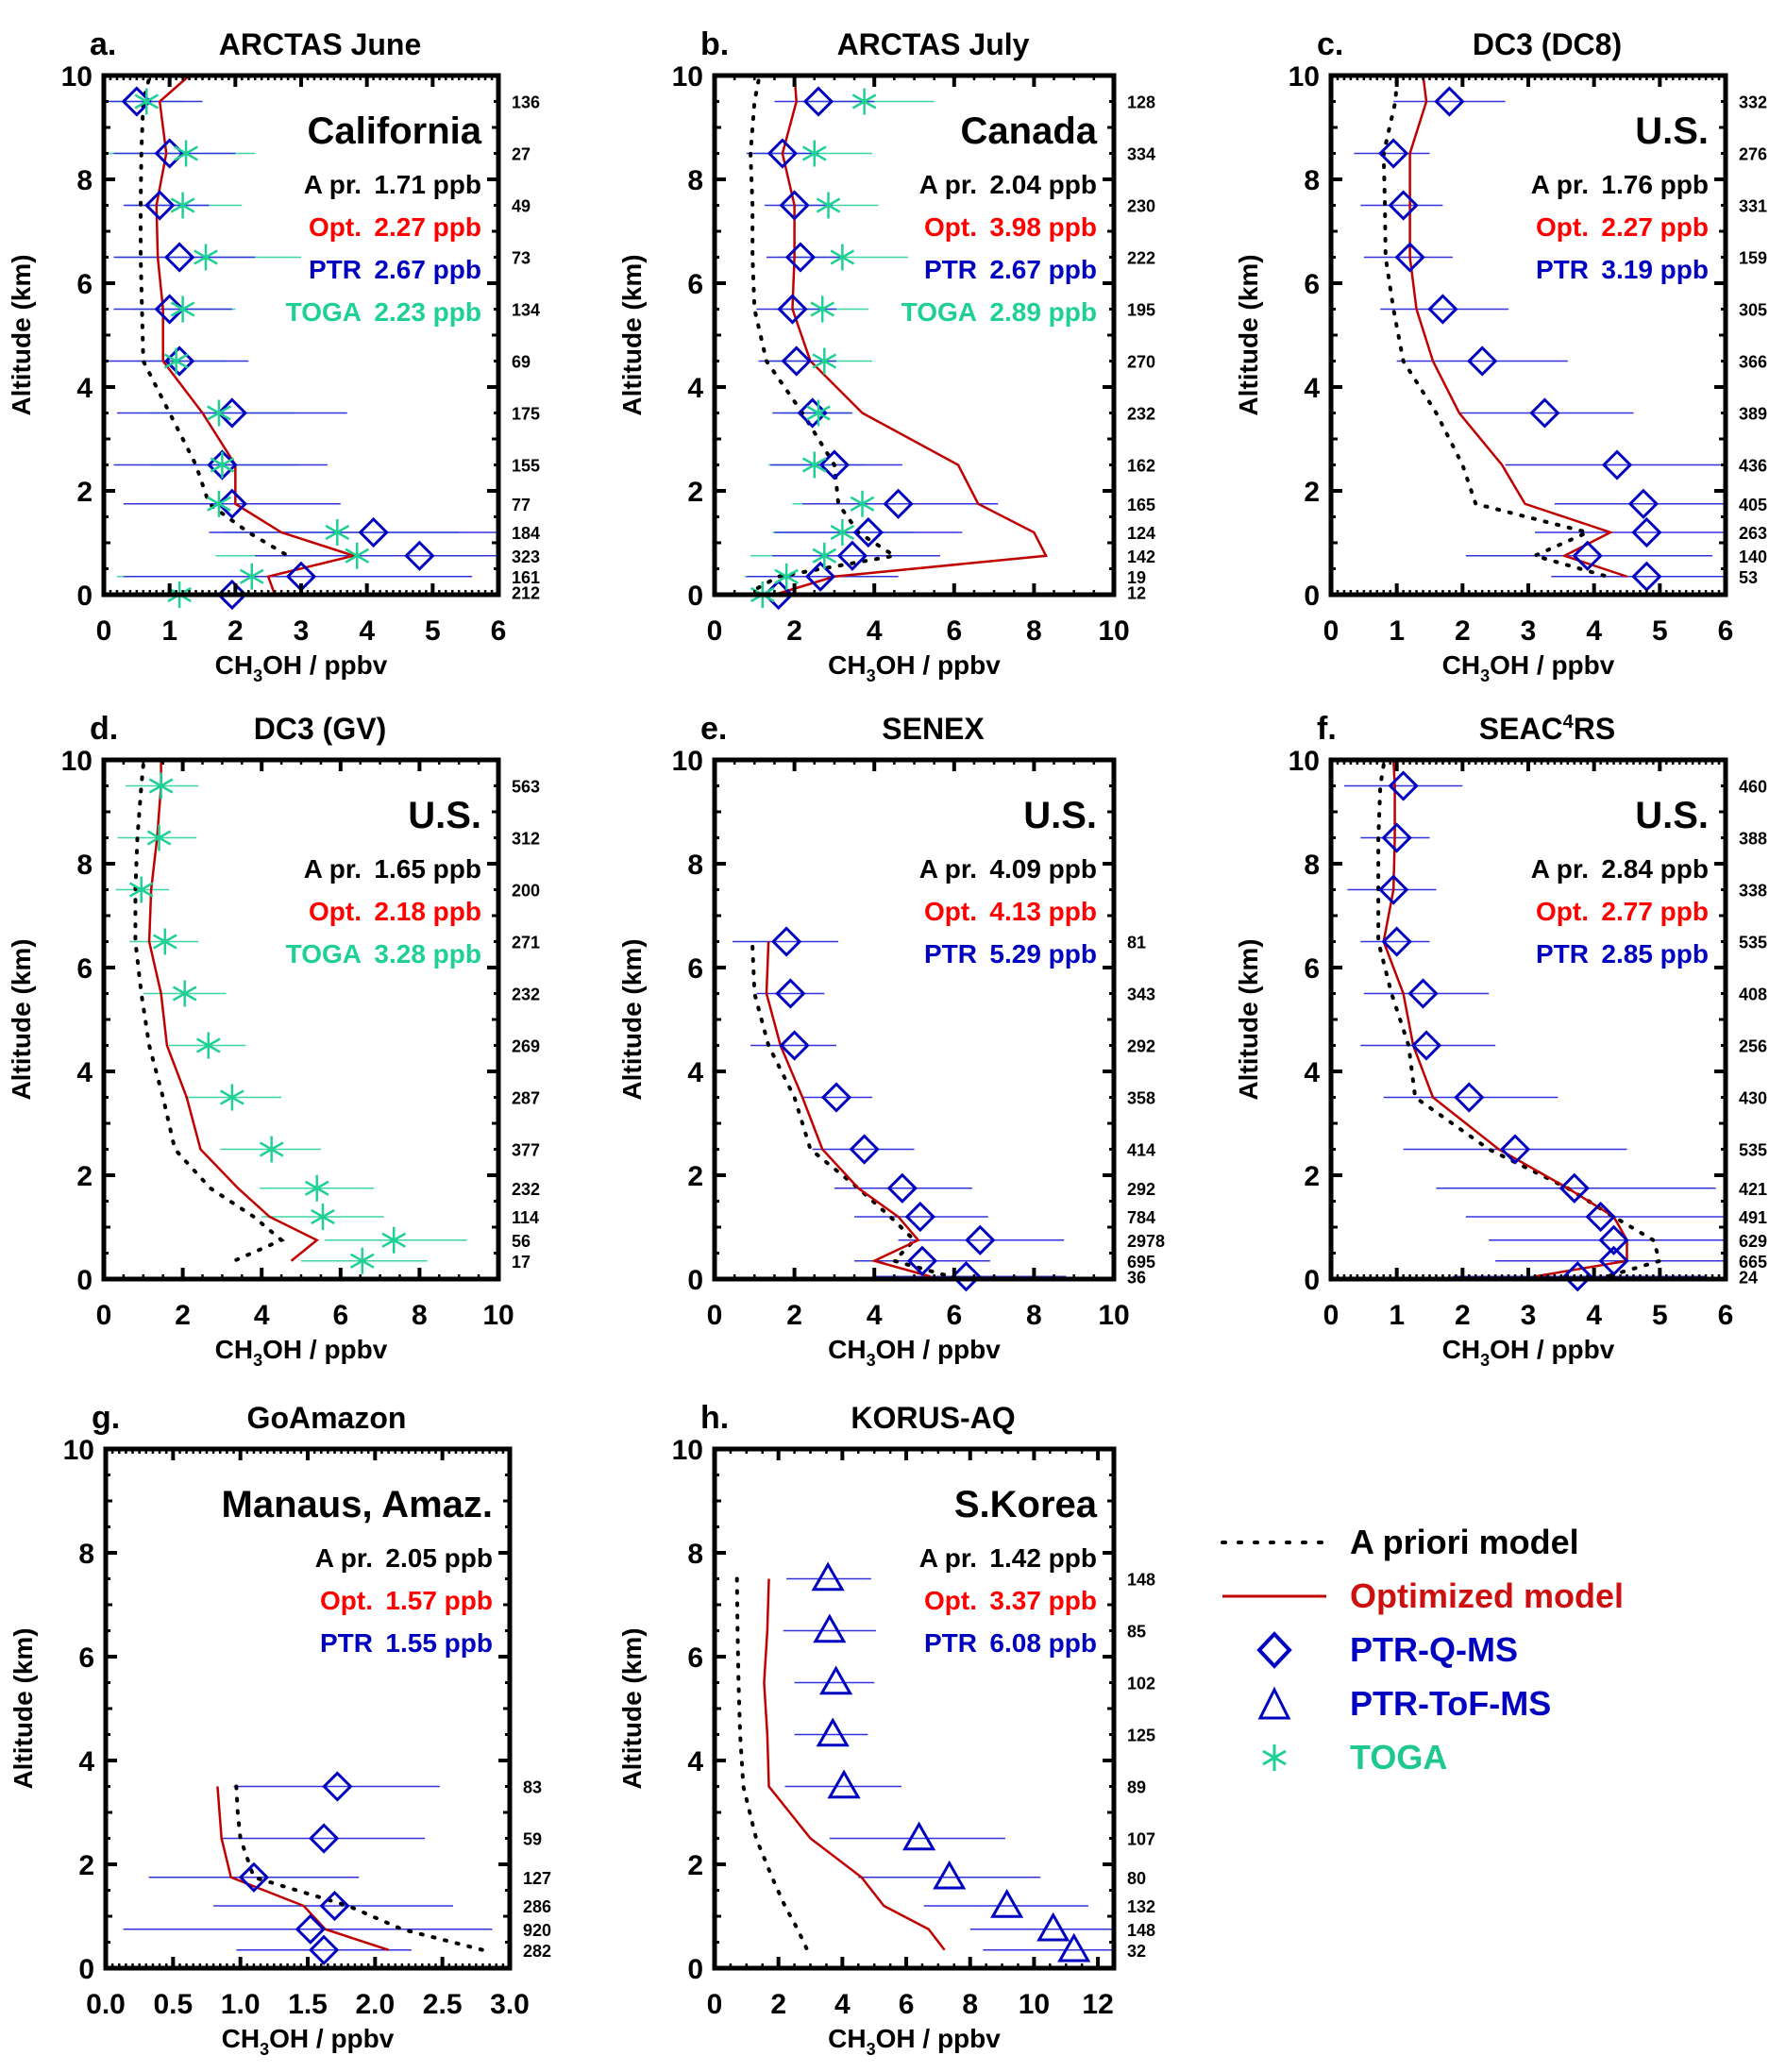 Image resolution: width=1786 pixels, height=2072 pixels. Describe the element at coordinates (1141, 1839) in the screenshot. I see `sample-count-label: 107` at that location.